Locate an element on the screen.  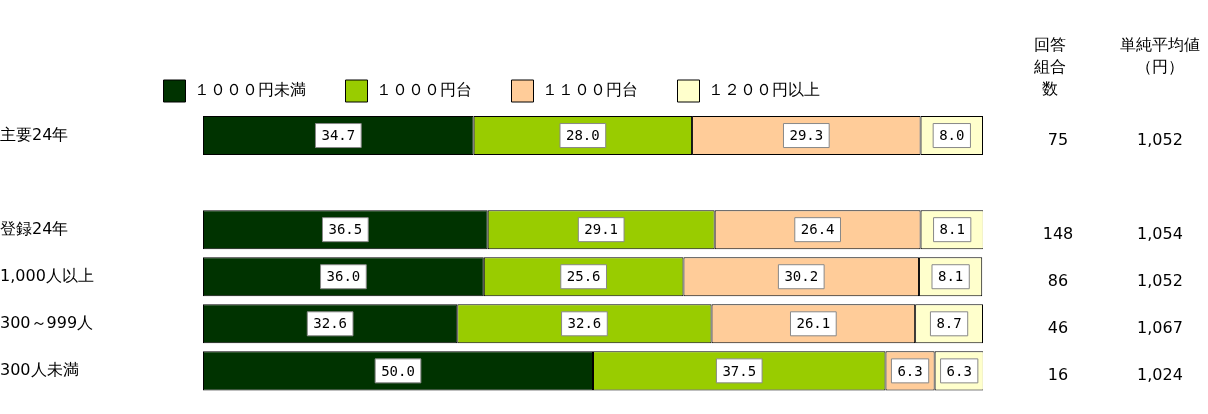
data-label: 25.6 is located at coordinates (583, 276).